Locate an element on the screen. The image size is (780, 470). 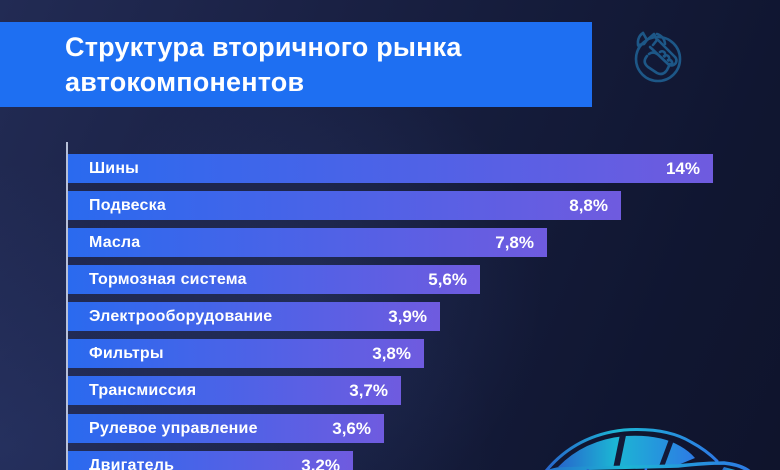
bar-value-label: 3,7% is located at coordinates (368, 390).